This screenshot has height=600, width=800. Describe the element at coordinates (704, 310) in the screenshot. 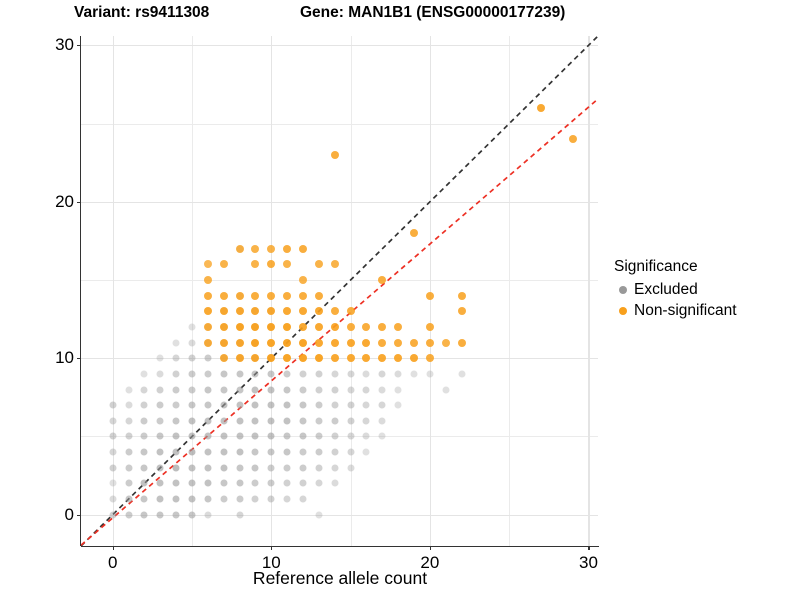

I see `legend-item-non-significant: Non-significant` at that location.